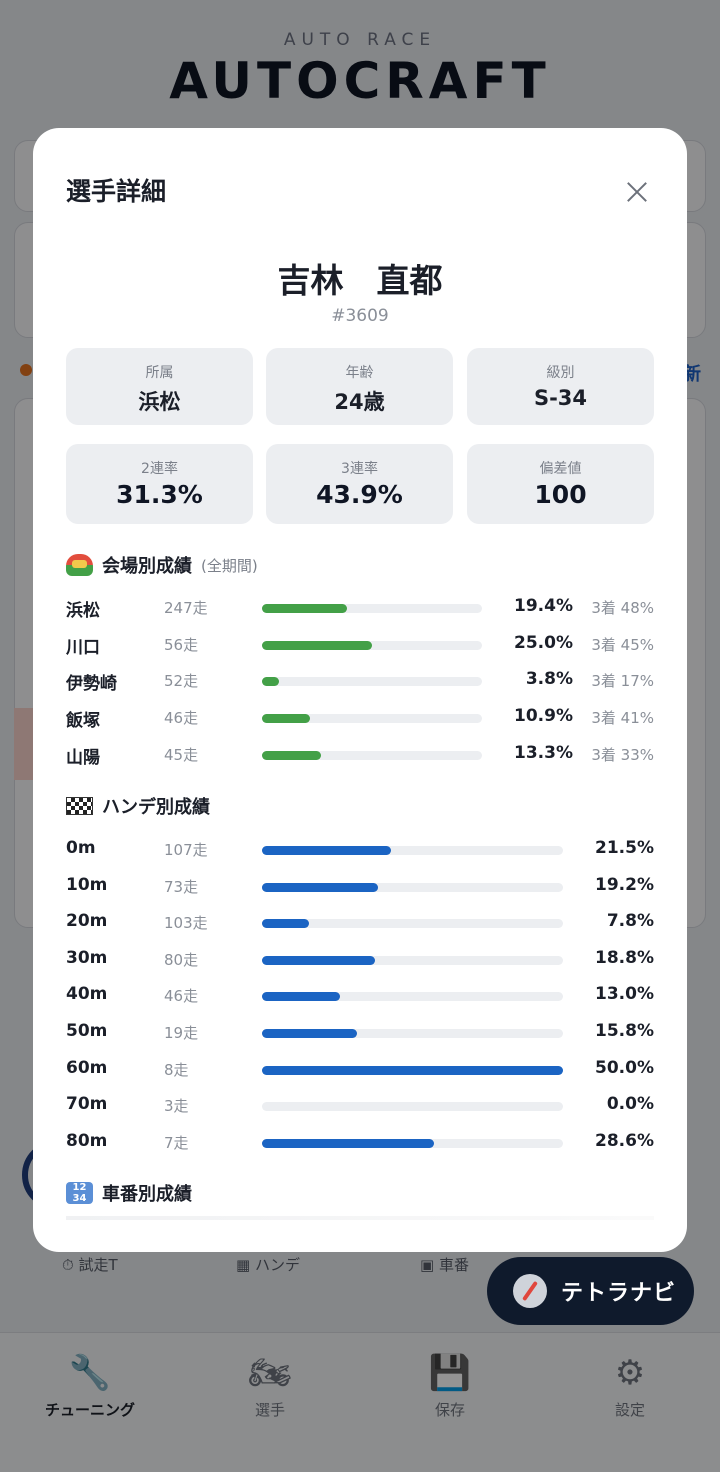  I want to click on row-name: 50m, so click(87, 1031).